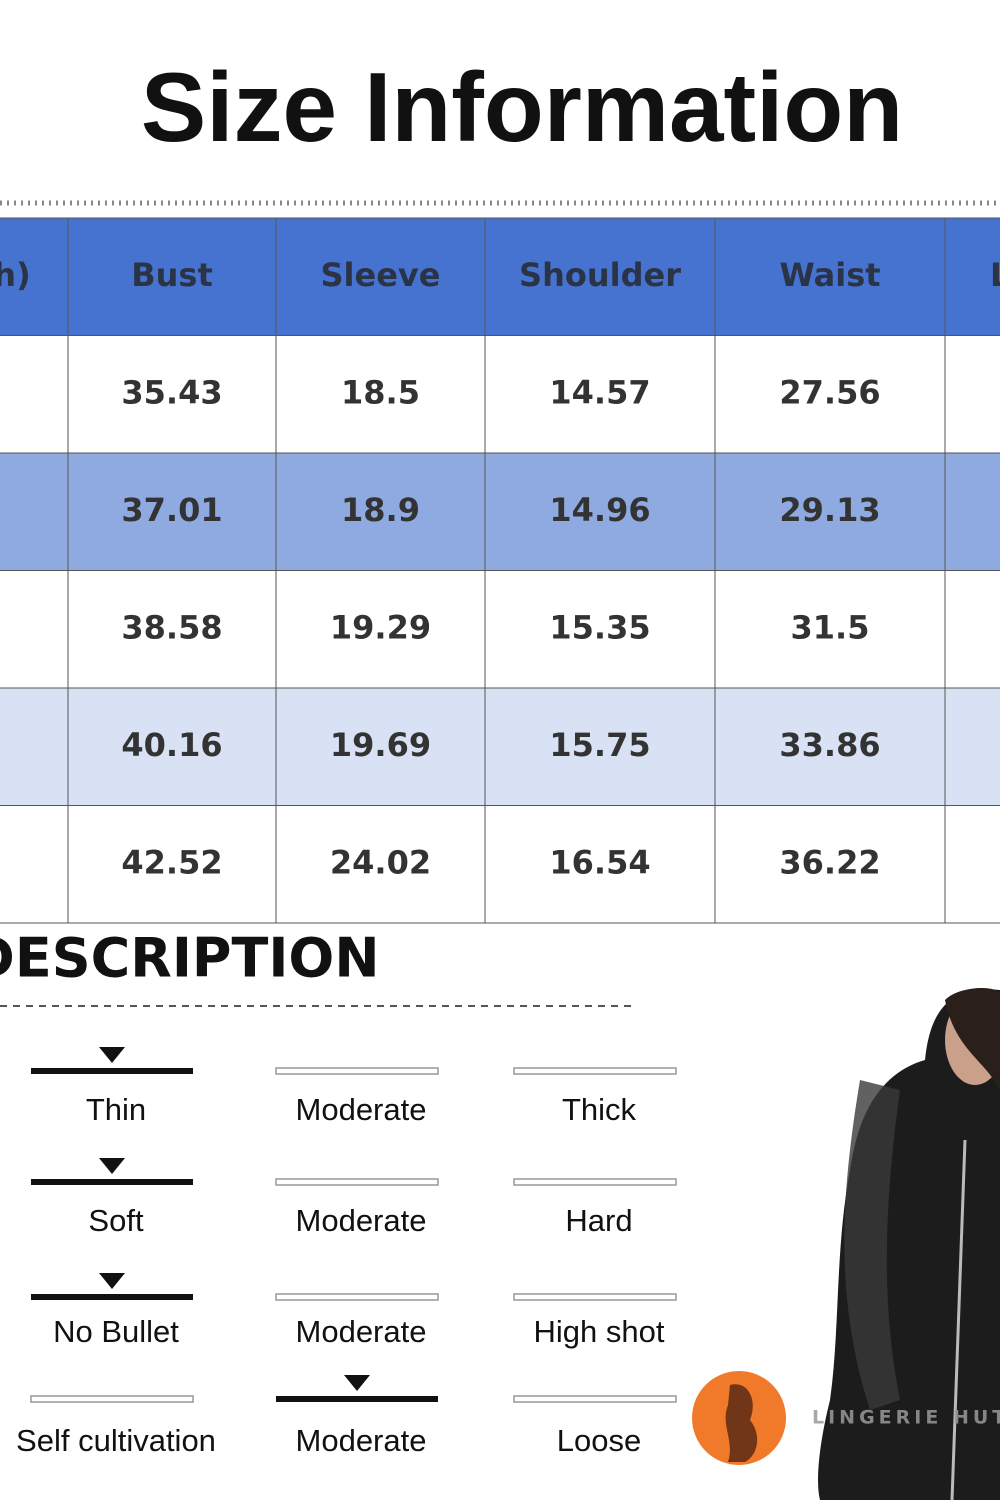  Describe the element at coordinates (972, 1039) in the screenshot. I see `hair` at that location.